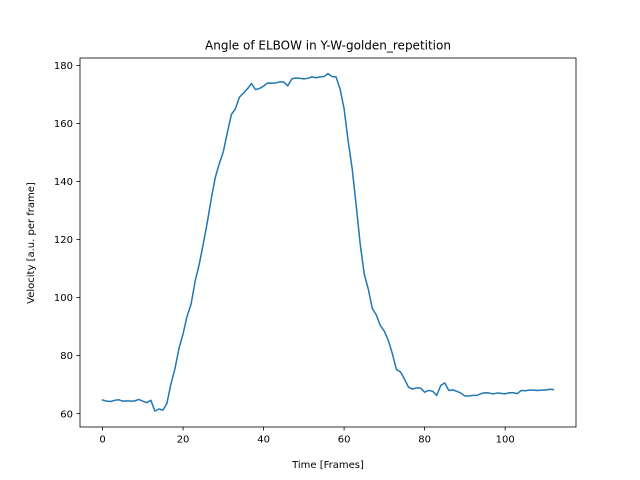 This screenshot has height=480, width=640. What do you see at coordinates (424, 440) in the screenshot?
I see `x-tick-label: 80` at bounding box center [424, 440].